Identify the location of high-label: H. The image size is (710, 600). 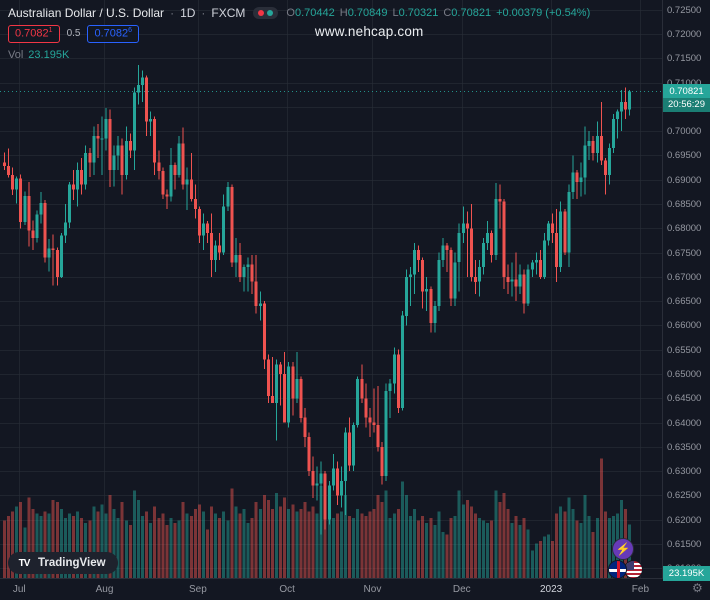
(343, 13).